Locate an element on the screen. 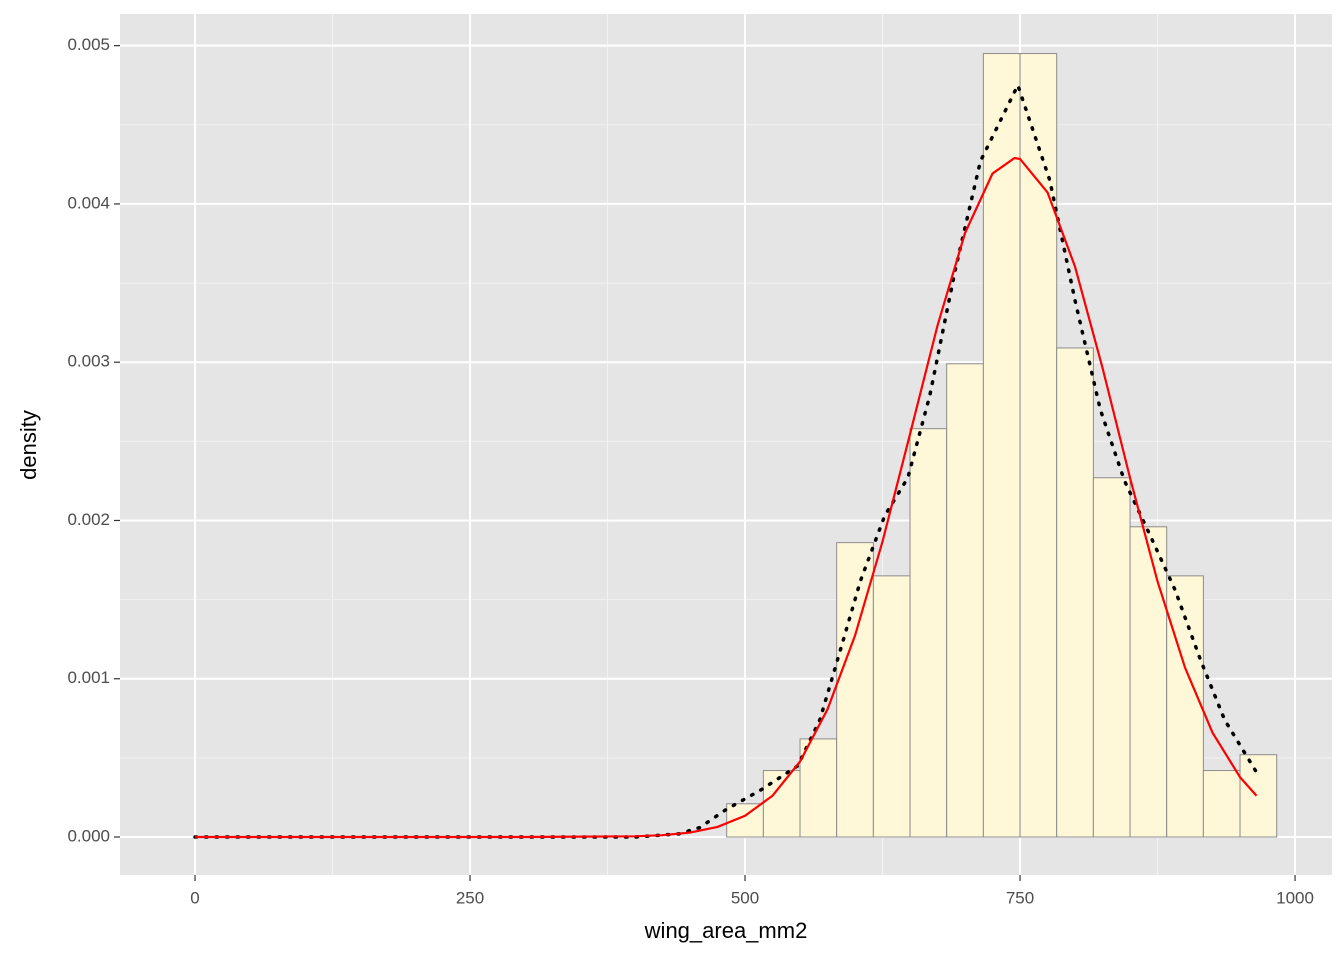  y-axis-title: density is located at coordinates (28, 445).